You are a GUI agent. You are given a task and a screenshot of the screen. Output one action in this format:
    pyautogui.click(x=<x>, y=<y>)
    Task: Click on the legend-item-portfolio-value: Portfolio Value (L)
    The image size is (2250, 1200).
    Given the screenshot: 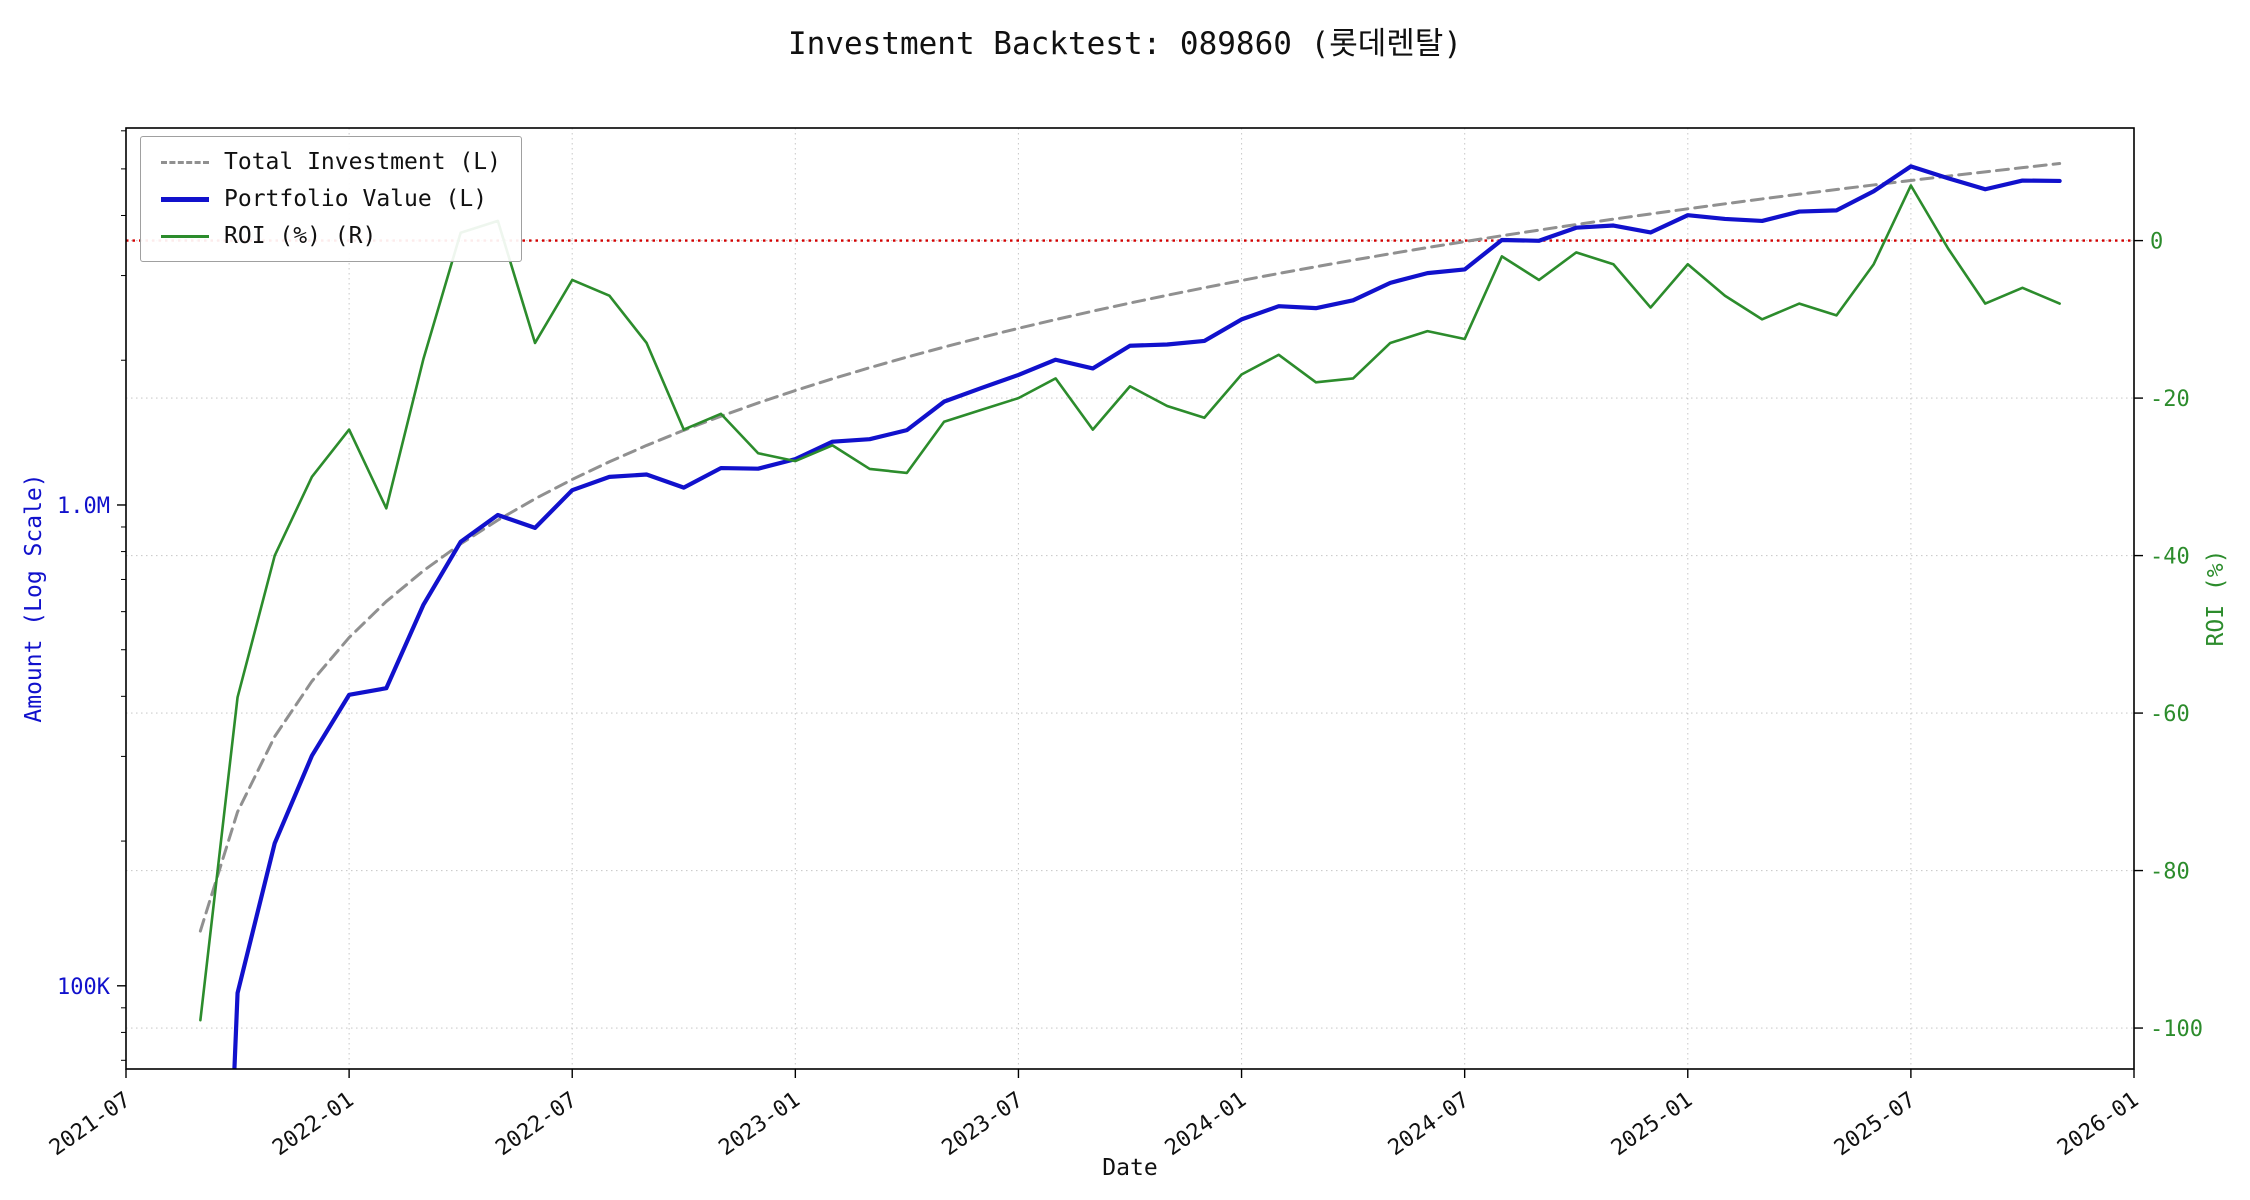 What is the action you would take?
    pyautogui.click(x=331, y=199)
    